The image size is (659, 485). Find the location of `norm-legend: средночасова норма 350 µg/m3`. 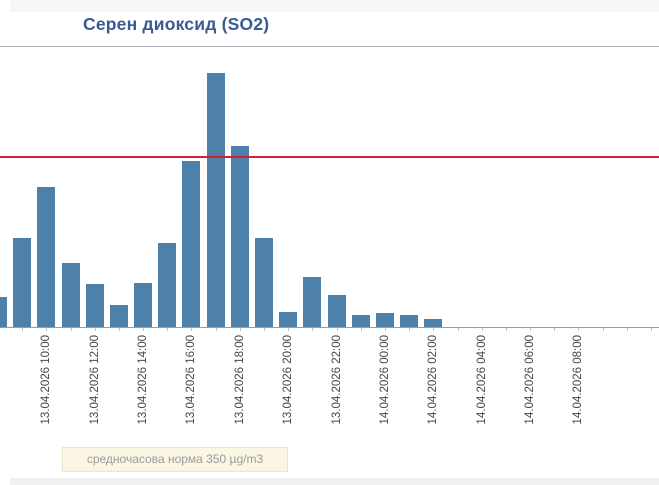

norm-legend: средночасова норма 350 µg/m3 is located at coordinates (175, 459).